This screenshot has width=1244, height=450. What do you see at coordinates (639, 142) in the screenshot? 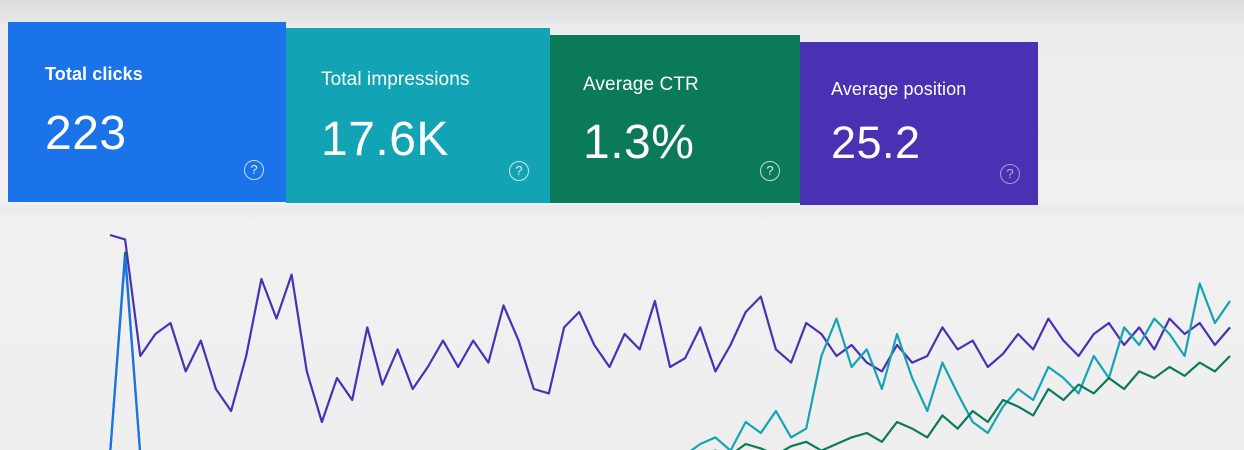
I see `metric-value: 1.3%` at bounding box center [639, 142].